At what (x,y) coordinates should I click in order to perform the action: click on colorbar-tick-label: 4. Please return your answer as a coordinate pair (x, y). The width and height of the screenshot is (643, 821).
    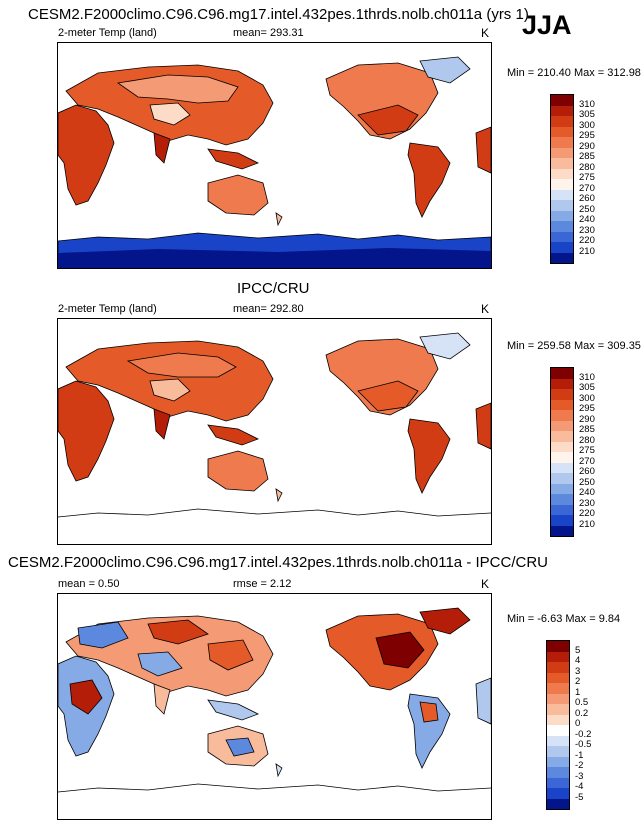
    Looking at the image, I should click on (578, 660).